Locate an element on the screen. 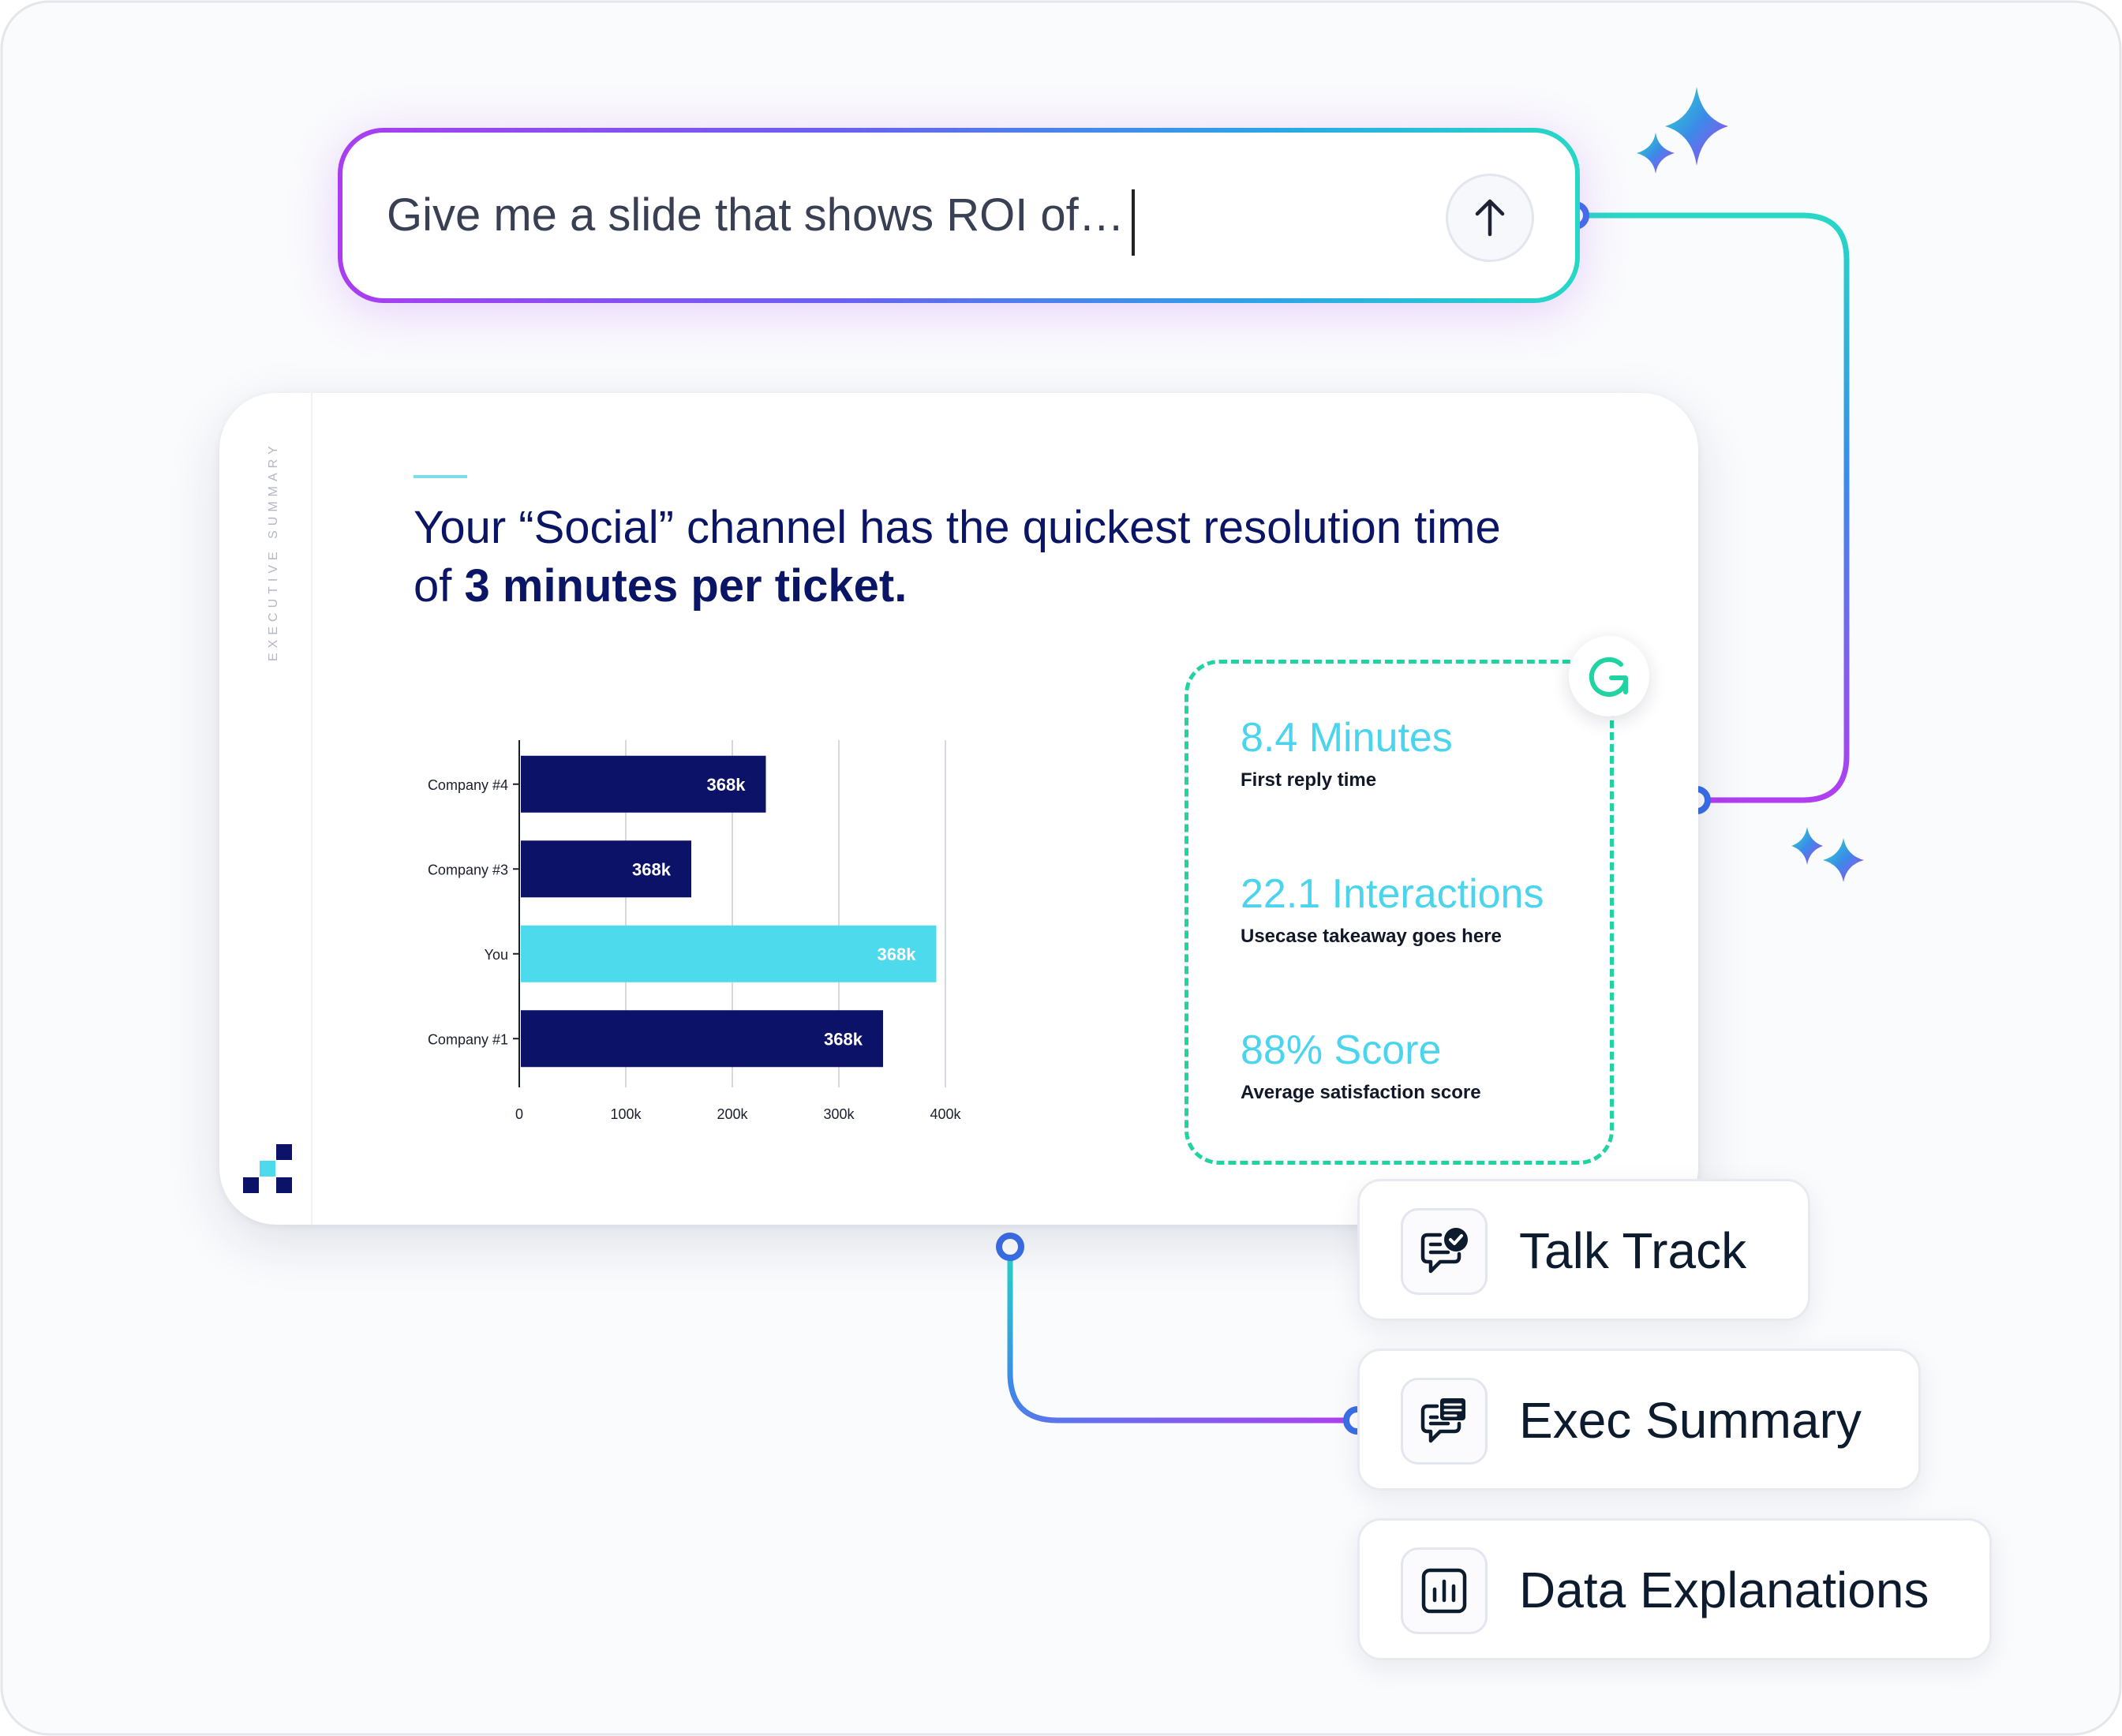 Image resolution: width=2122 pixels, height=1736 pixels. slide-side-label: EXECUTIVE SUMMARY is located at coordinates (273, 551).